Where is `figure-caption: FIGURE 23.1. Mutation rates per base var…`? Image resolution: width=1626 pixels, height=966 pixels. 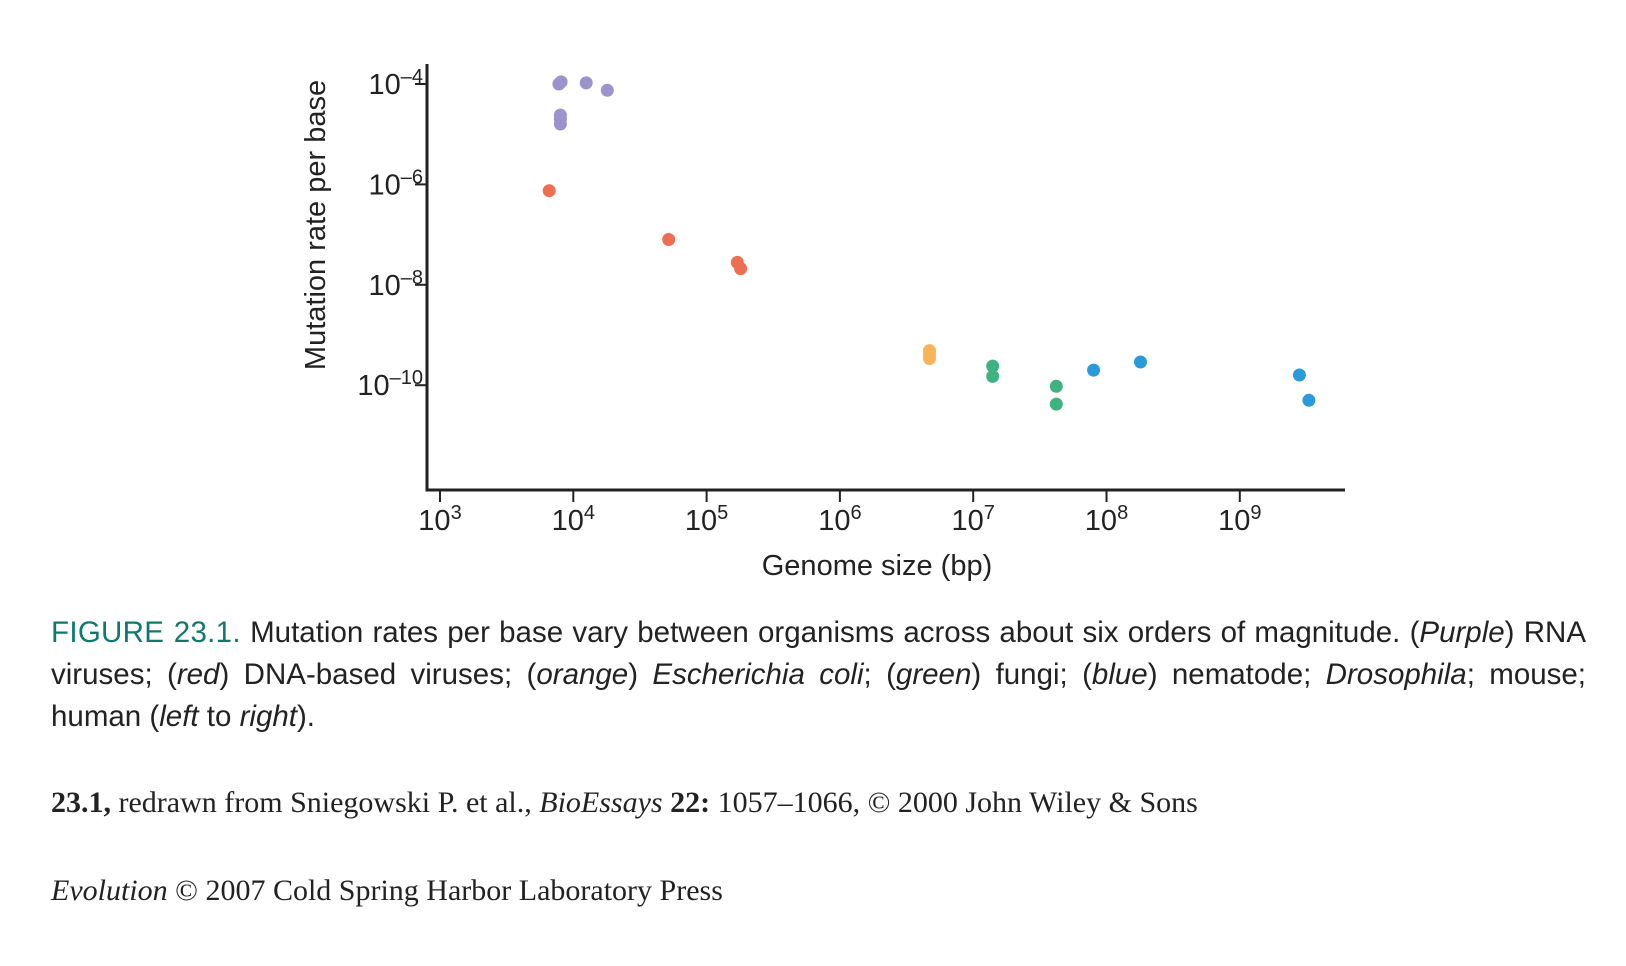
figure-caption: FIGURE 23.1. Mutation rates per base var… is located at coordinates (819, 674).